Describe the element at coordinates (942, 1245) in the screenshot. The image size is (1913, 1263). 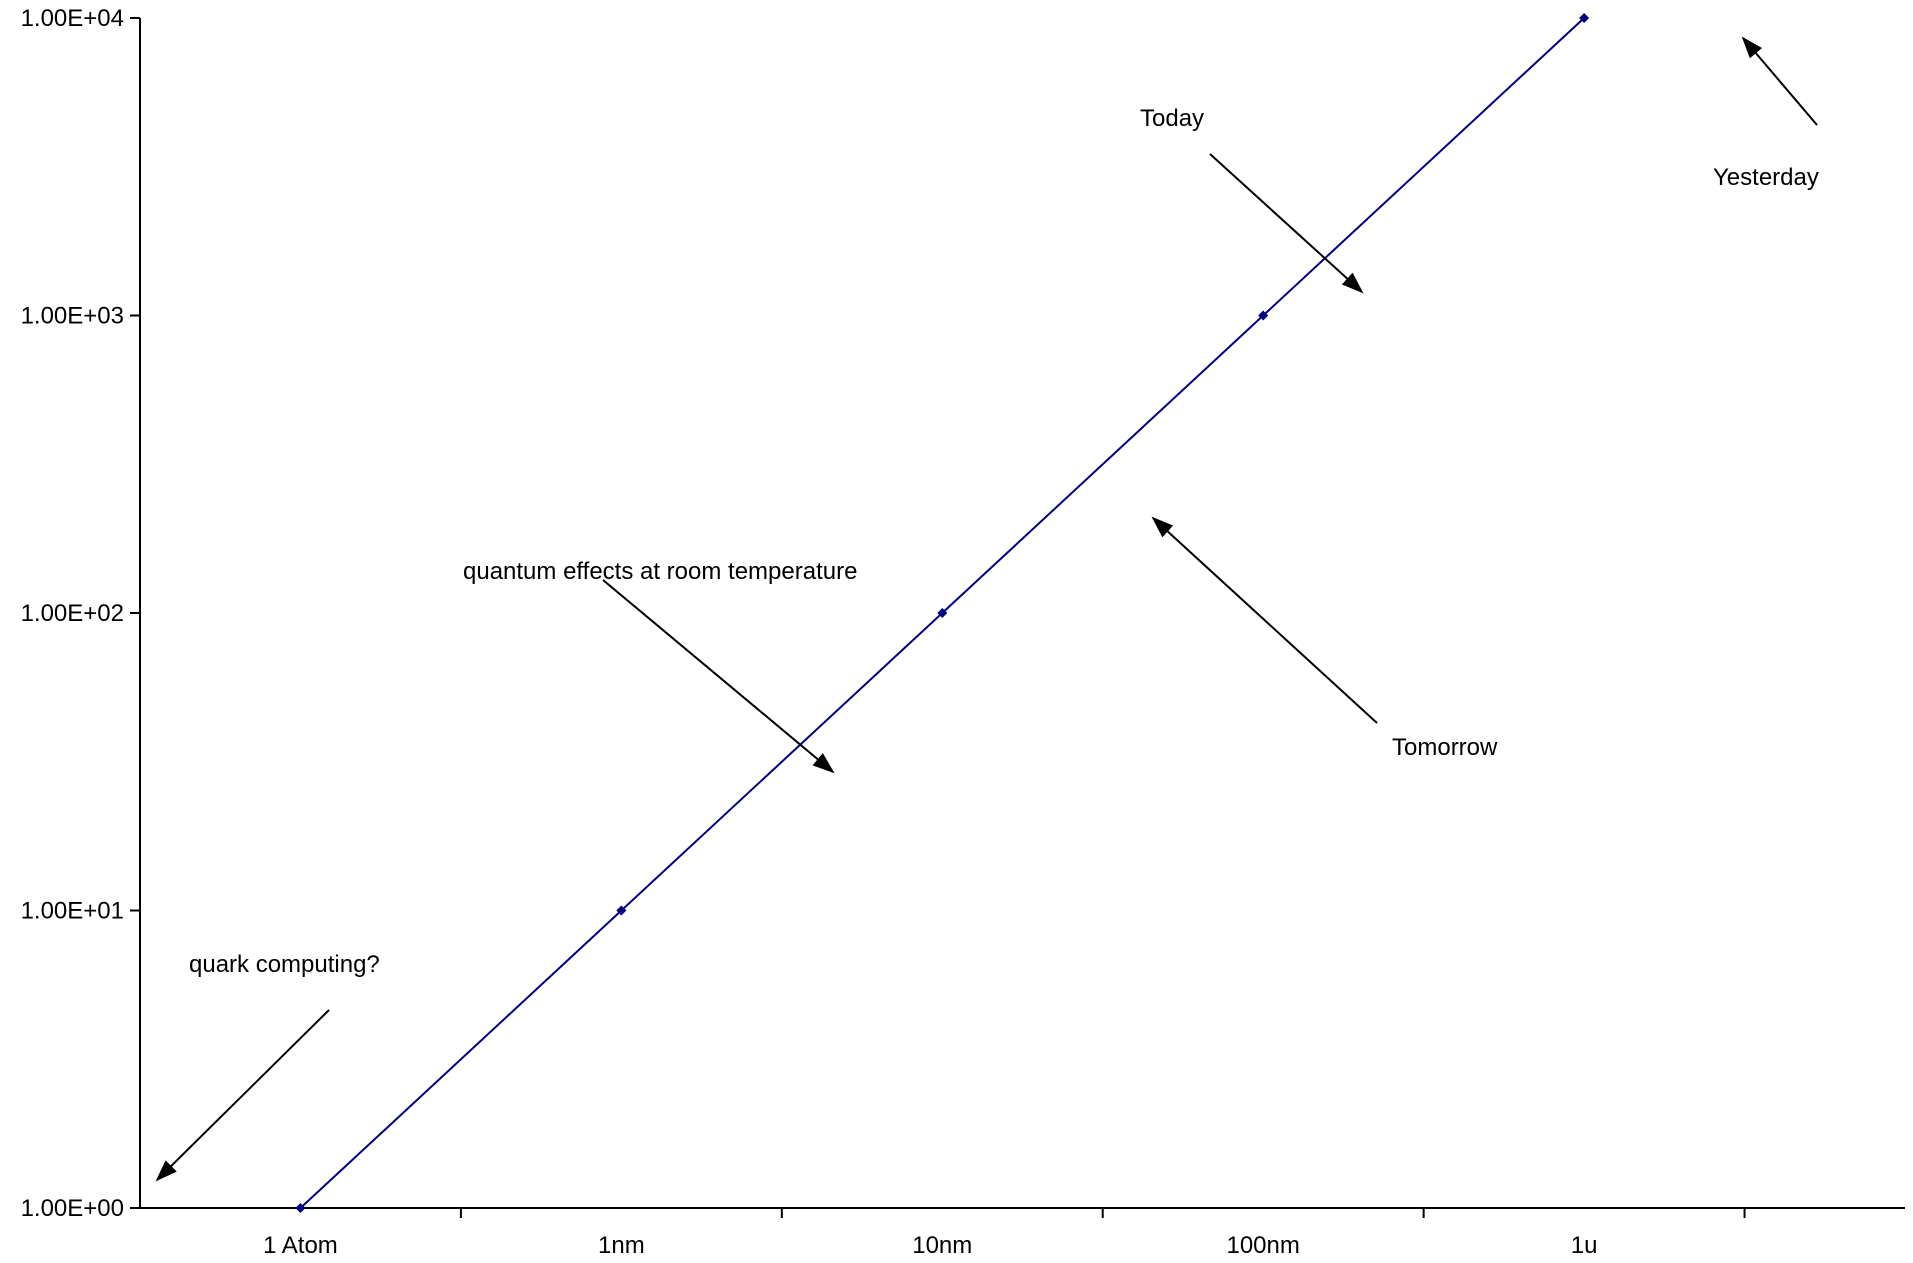
I see `x-tick-label: 10nm` at that location.